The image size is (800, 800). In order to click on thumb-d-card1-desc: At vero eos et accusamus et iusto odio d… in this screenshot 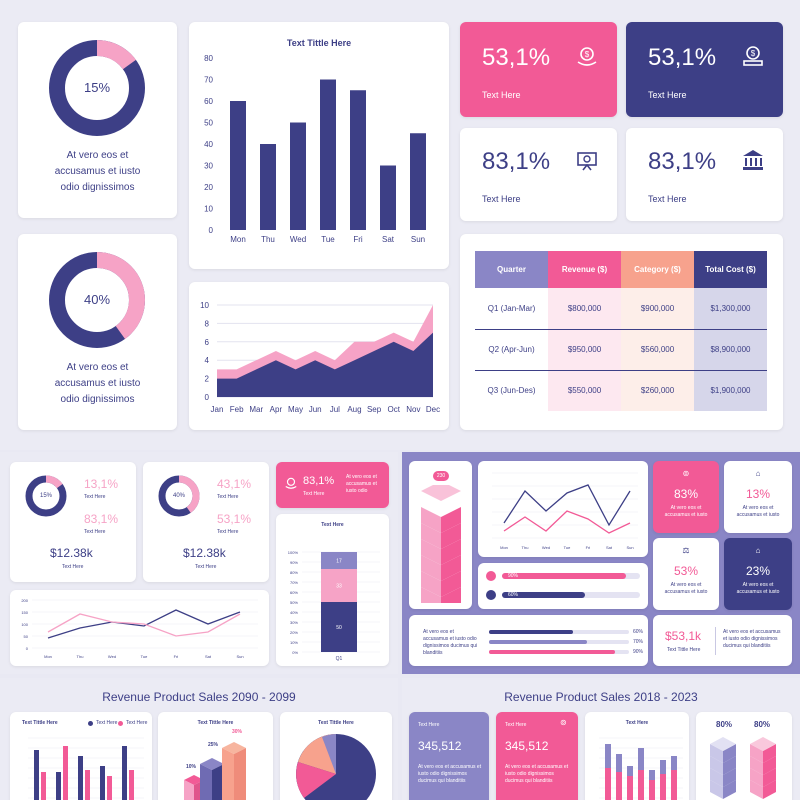, I will do `click(450, 774)`.